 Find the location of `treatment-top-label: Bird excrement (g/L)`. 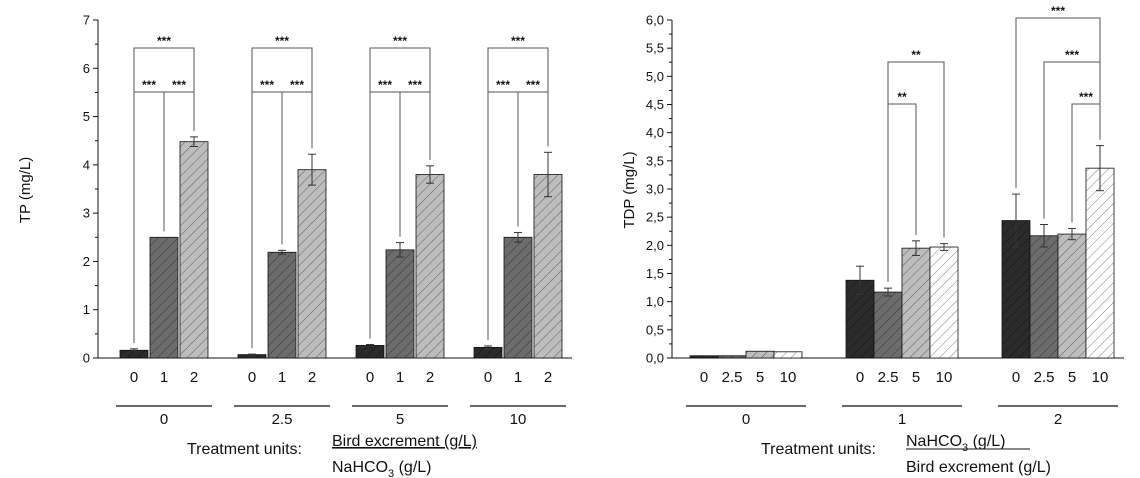

treatment-top-label: Bird excrement (g/L) is located at coordinates (404, 441).